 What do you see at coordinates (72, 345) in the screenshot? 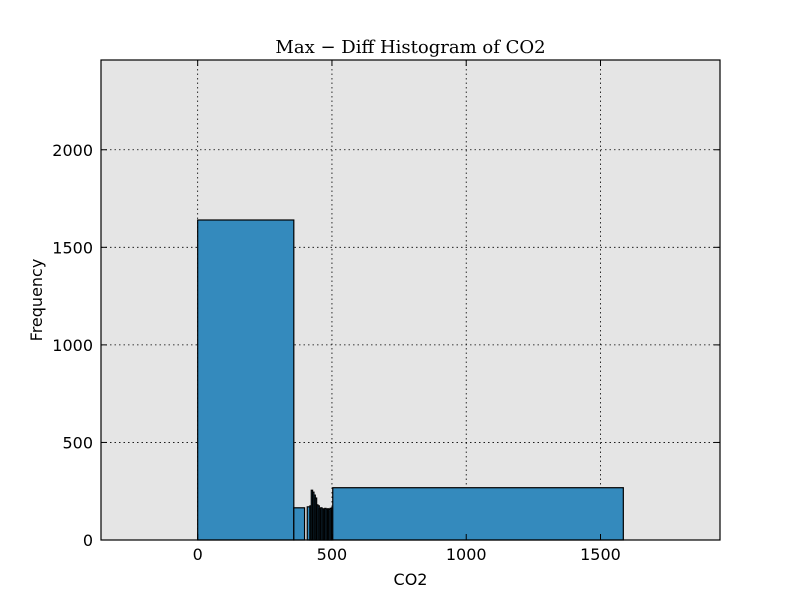
I see `y-tick-label: 1000` at bounding box center [72, 345].